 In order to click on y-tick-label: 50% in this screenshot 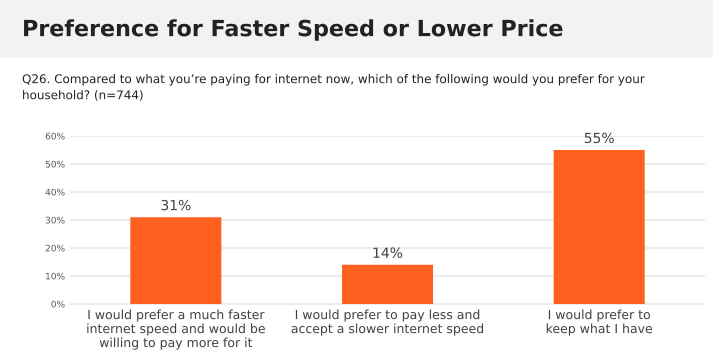, I will do `click(55, 164)`.